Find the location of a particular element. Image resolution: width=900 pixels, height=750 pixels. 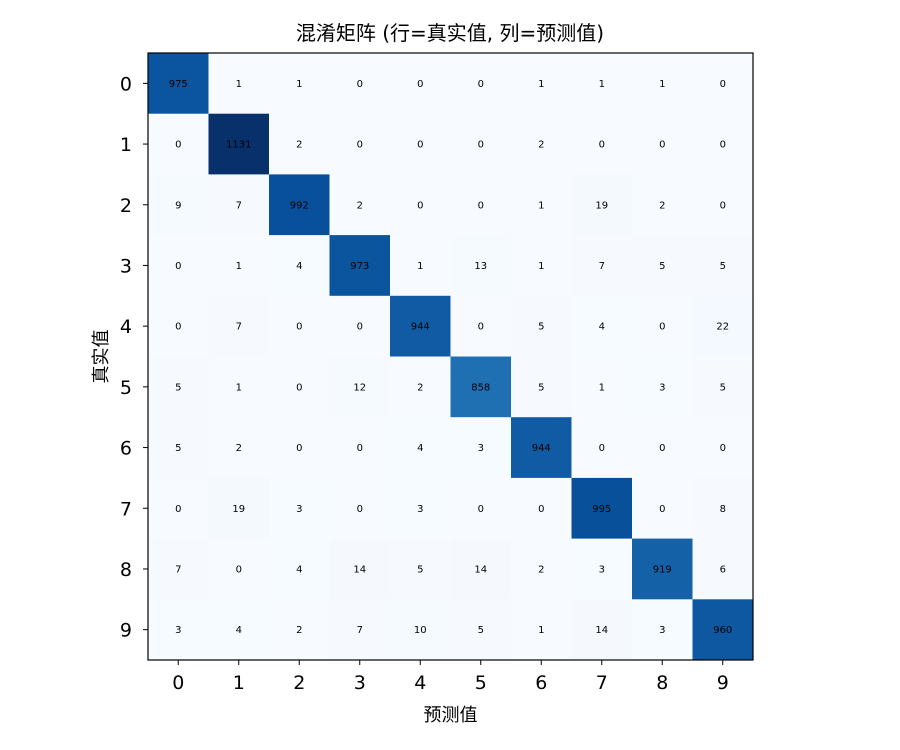

cell-value-1-8: 0 is located at coordinates (662, 145).